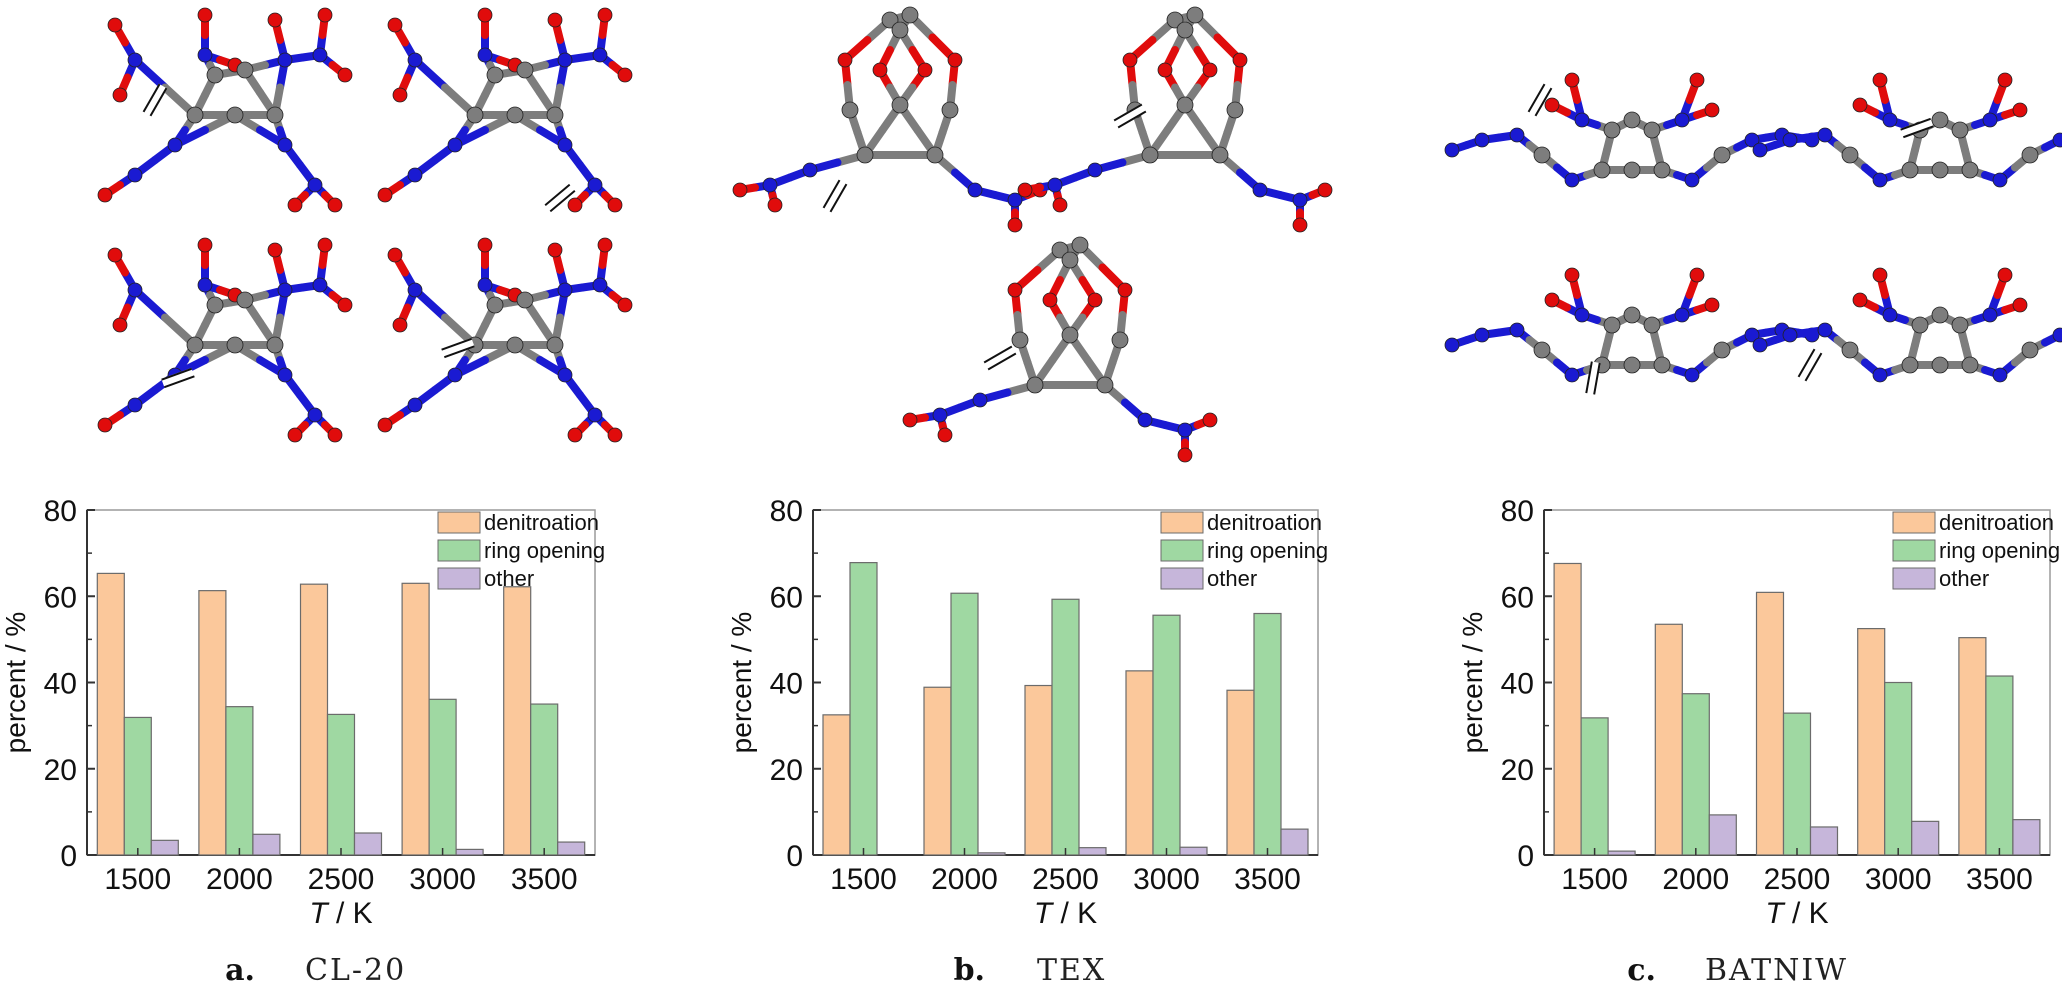  I want to click on x-tick-label: 2500, so click(1797, 879).